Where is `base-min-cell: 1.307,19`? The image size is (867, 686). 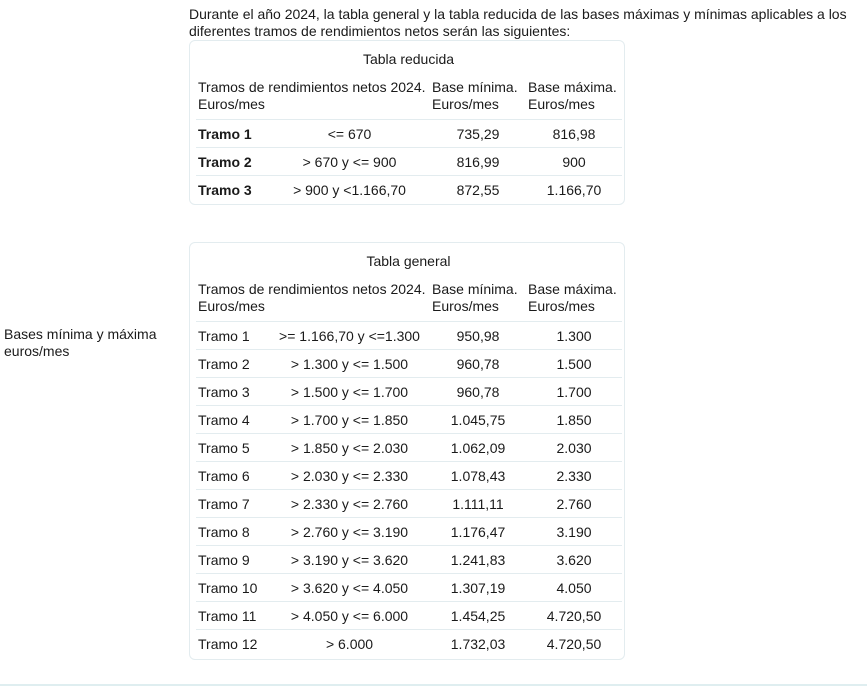 base-min-cell: 1.307,19 is located at coordinates (478, 587).